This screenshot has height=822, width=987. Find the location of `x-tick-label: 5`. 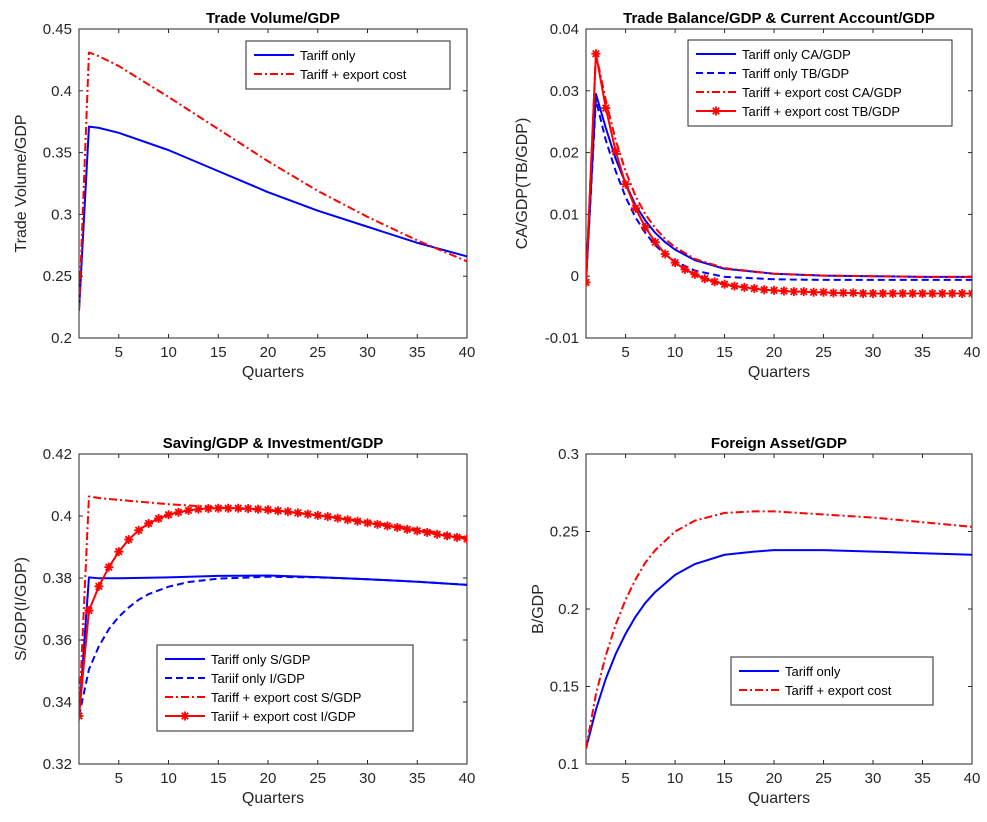

x-tick-label: 5 is located at coordinates (119, 778).